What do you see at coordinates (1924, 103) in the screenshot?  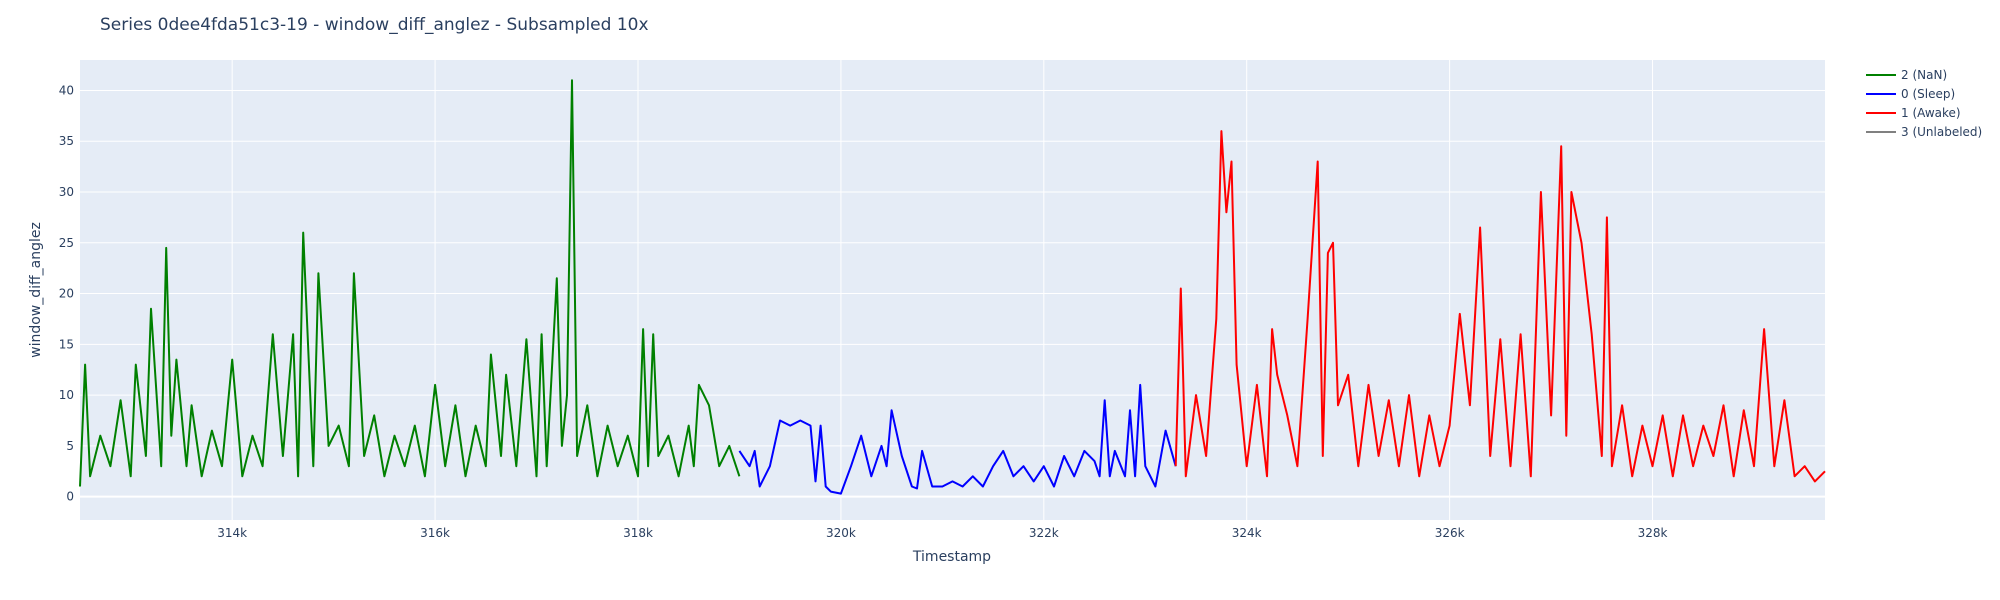 I see `legend: 2 (NaN) 0 (Sleep) 1 (Awake) 3 (Unlabeled)` at bounding box center [1924, 103].